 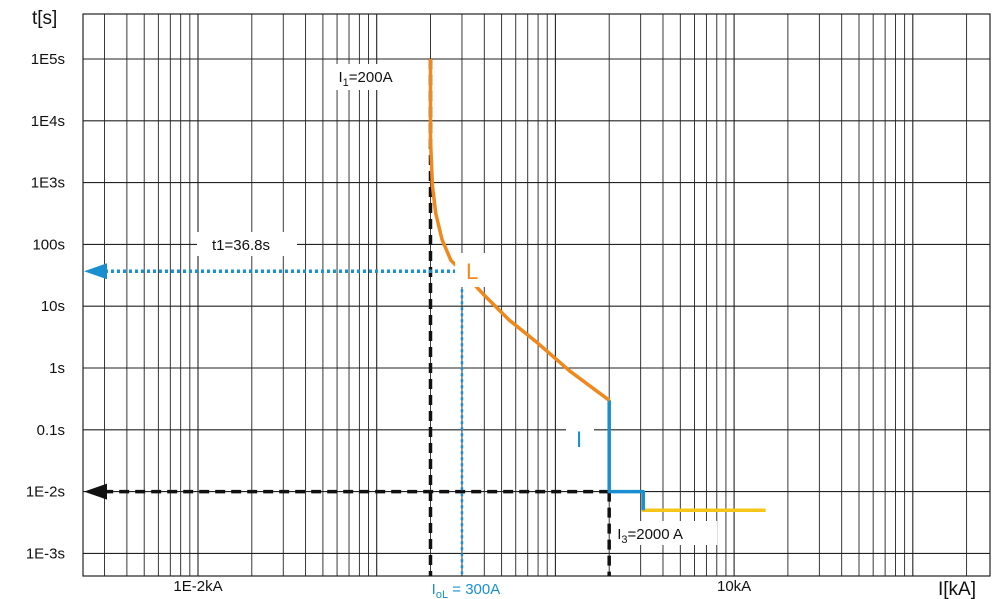 What do you see at coordinates (95, 271) in the screenshot?
I see `t1-arrow-icon` at bounding box center [95, 271].